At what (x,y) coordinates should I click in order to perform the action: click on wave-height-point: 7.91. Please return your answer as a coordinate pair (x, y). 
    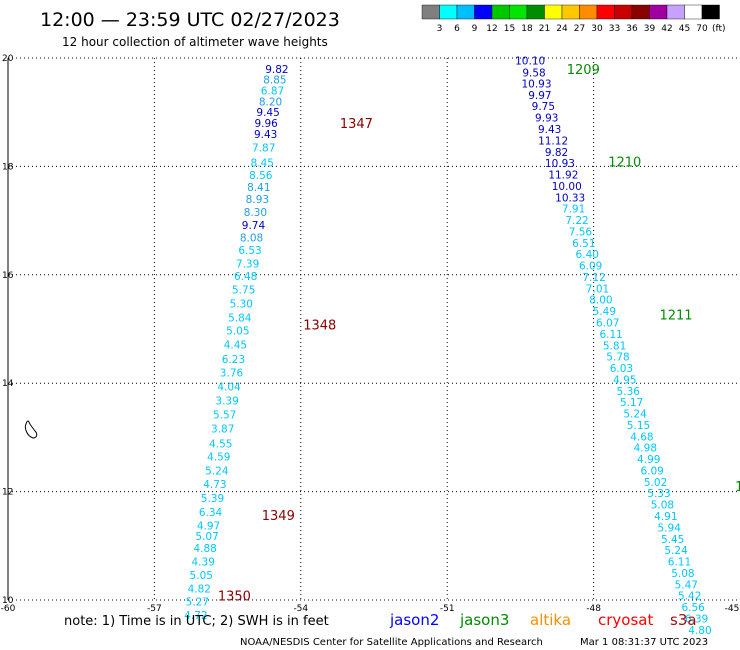
    Looking at the image, I should click on (573, 210).